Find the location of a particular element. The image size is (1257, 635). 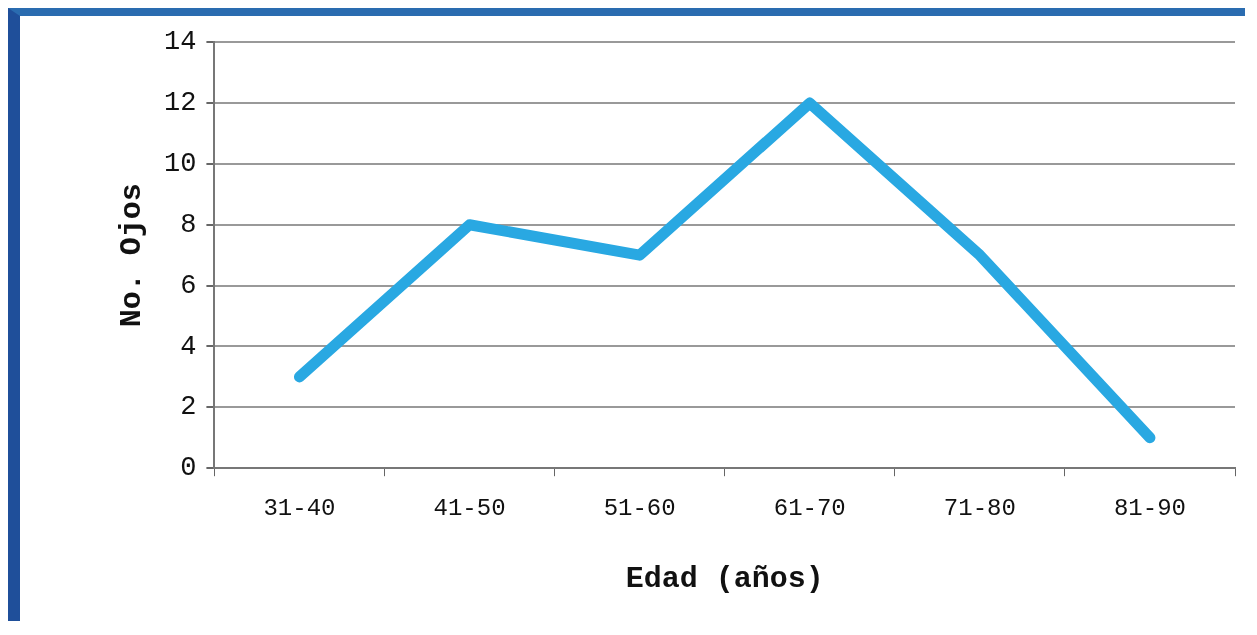

y-axis-title: No. Ojos is located at coordinates (131, 255).